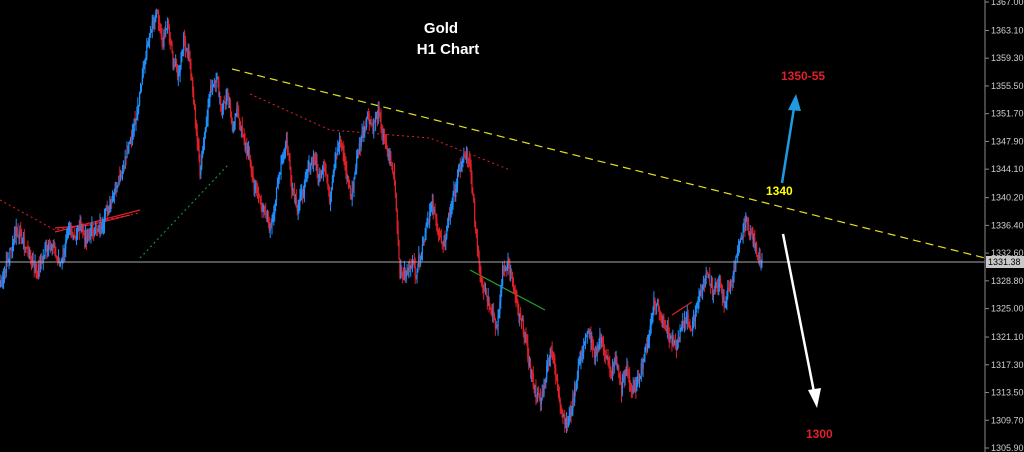  What do you see at coordinates (1007, 114) in the screenshot?
I see `y-tick-label: 1351.70` at bounding box center [1007, 114].